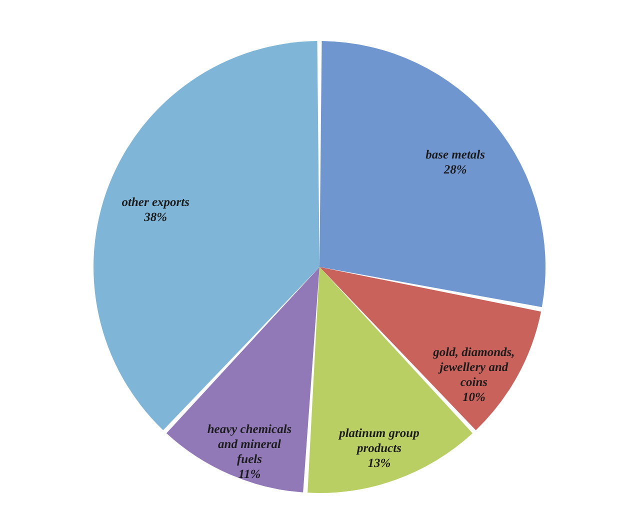  I want to click on slice-label: gold, diamonds, jewellery and coins, so click(473, 366).